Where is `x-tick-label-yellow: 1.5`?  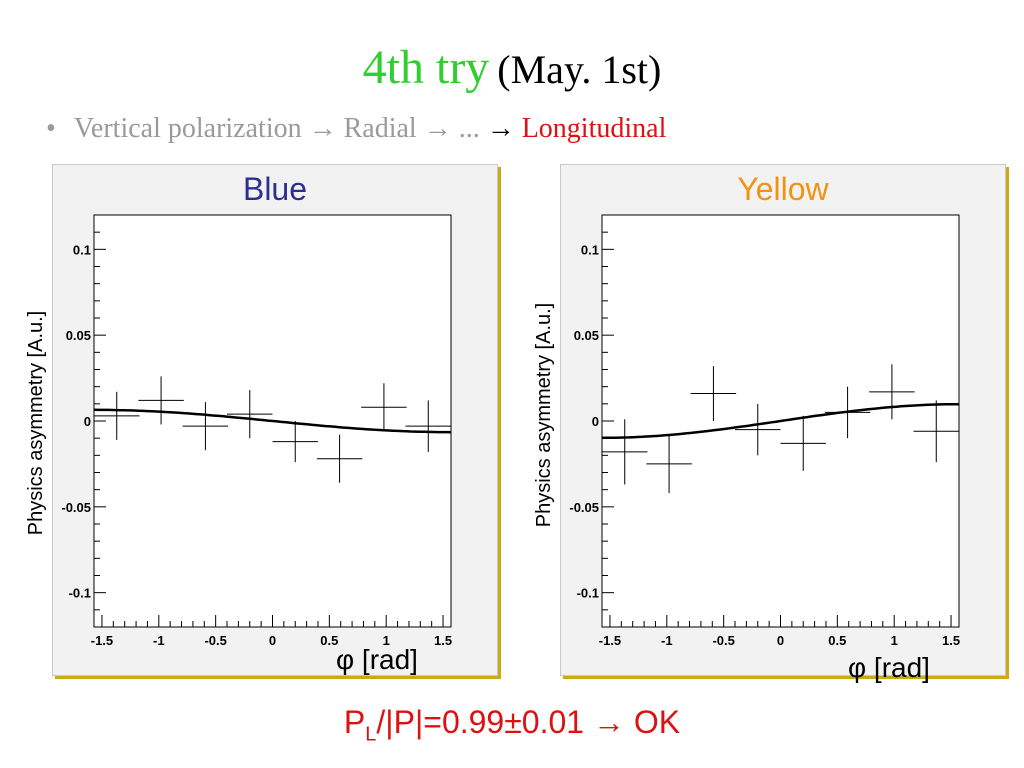 x-tick-label-yellow: 1.5 is located at coordinates (951, 640).